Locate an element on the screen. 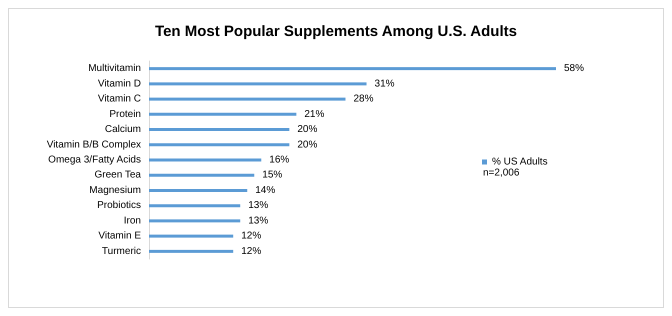 The image size is (672, 316). y-tick-label: Iron is located at coordinates (132, 220).